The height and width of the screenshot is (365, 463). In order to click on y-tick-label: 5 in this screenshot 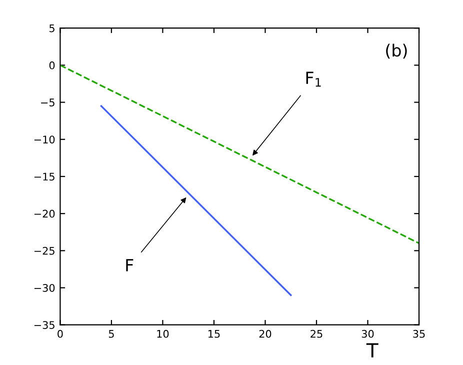, I will do `click(52, 28)`.